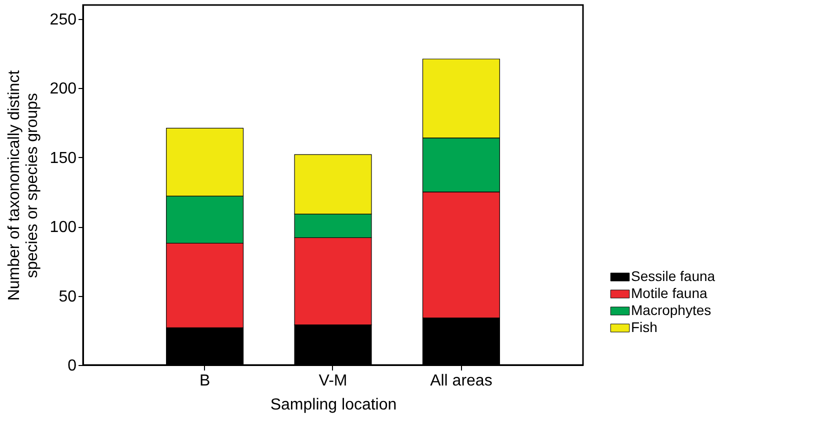  Describe the element at coordinates (461, 381) in the screenshot. I see `x-tick-label: All areas` at that location.